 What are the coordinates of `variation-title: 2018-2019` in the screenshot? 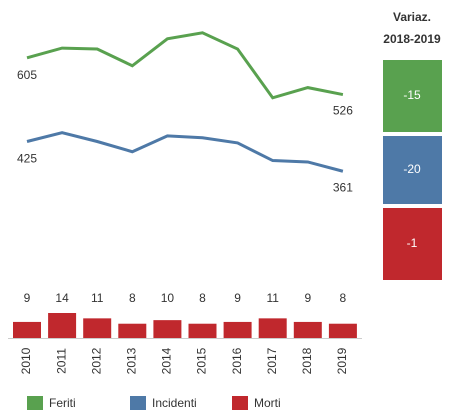 It's located at (412, 39).